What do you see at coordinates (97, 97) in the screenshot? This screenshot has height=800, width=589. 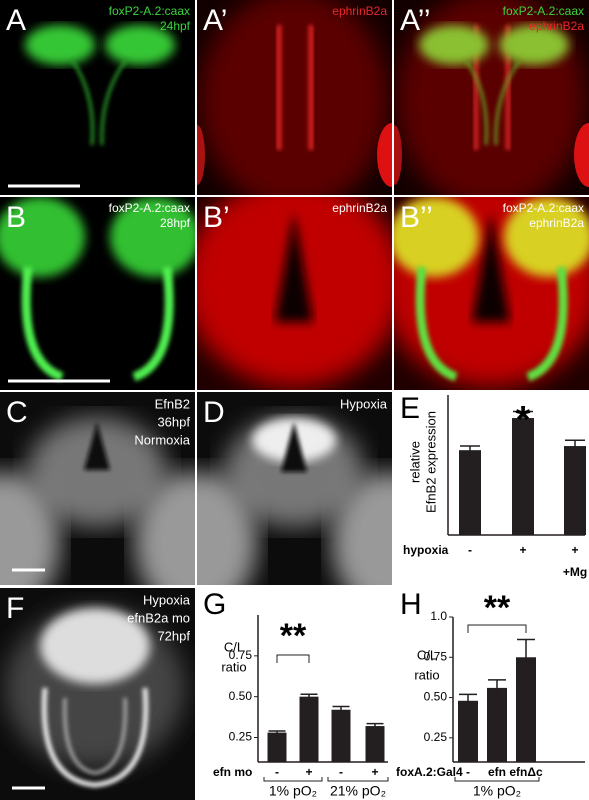 I see `micrograph: A foxP2-A.2:caax 24hpf` at bounding box center [97, 97].